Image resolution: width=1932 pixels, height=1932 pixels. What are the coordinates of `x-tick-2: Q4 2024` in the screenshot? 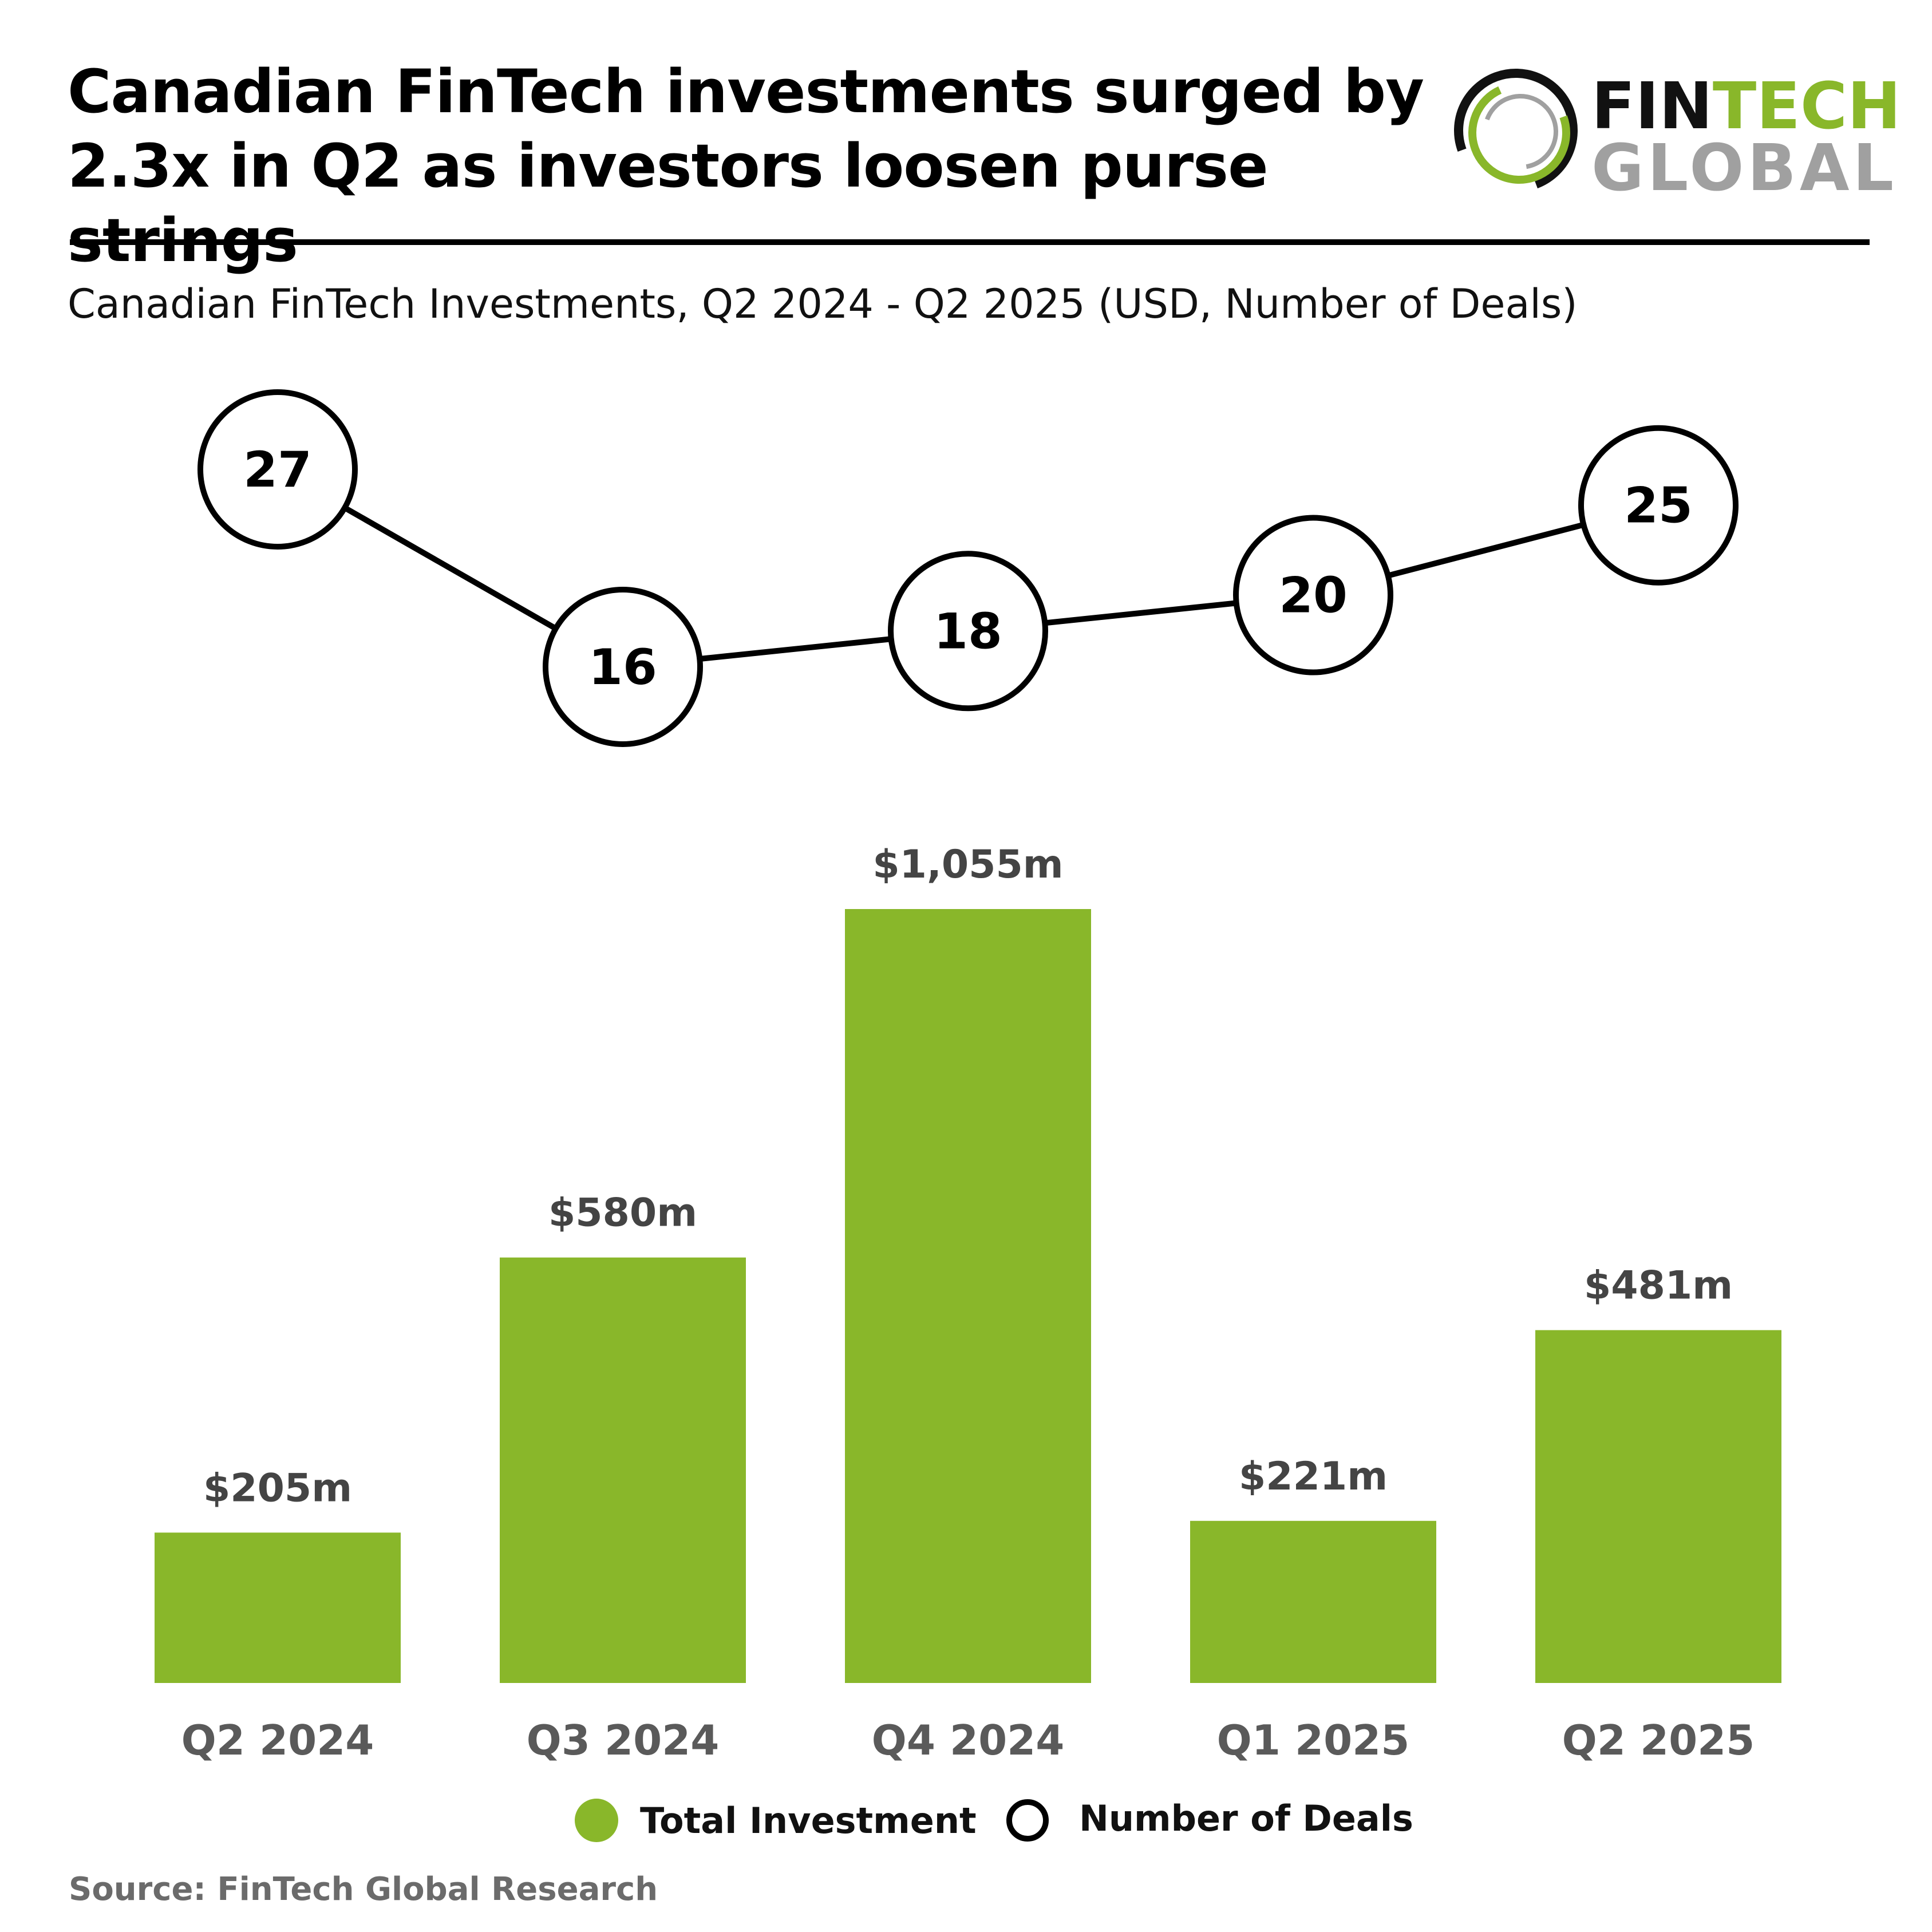 It's located at (968, 1740).